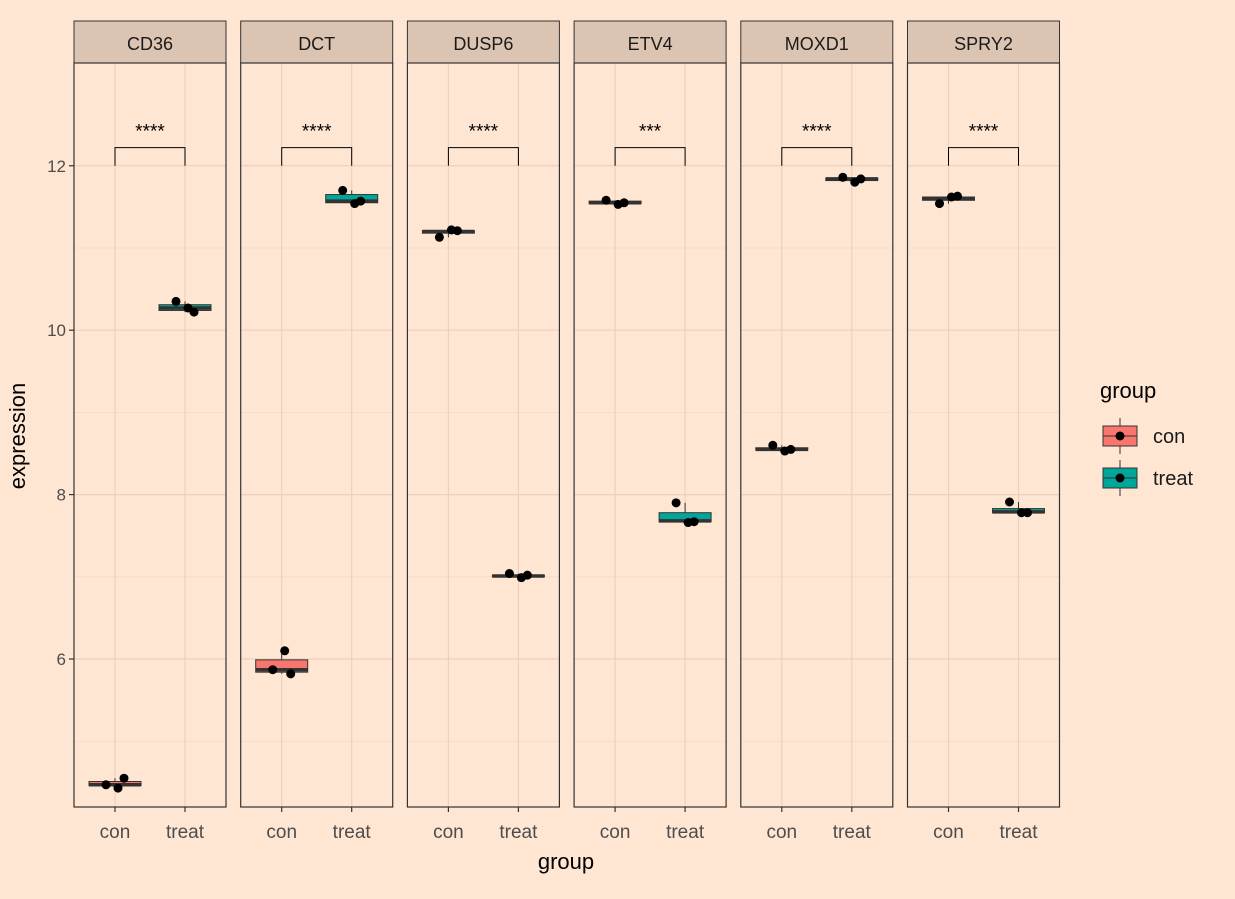 The image size is (1235, 899). What do you see at coordinates (1173, 479) in the screenshot?
I see `legend-label: treat` at bounding box center [1173, 479].